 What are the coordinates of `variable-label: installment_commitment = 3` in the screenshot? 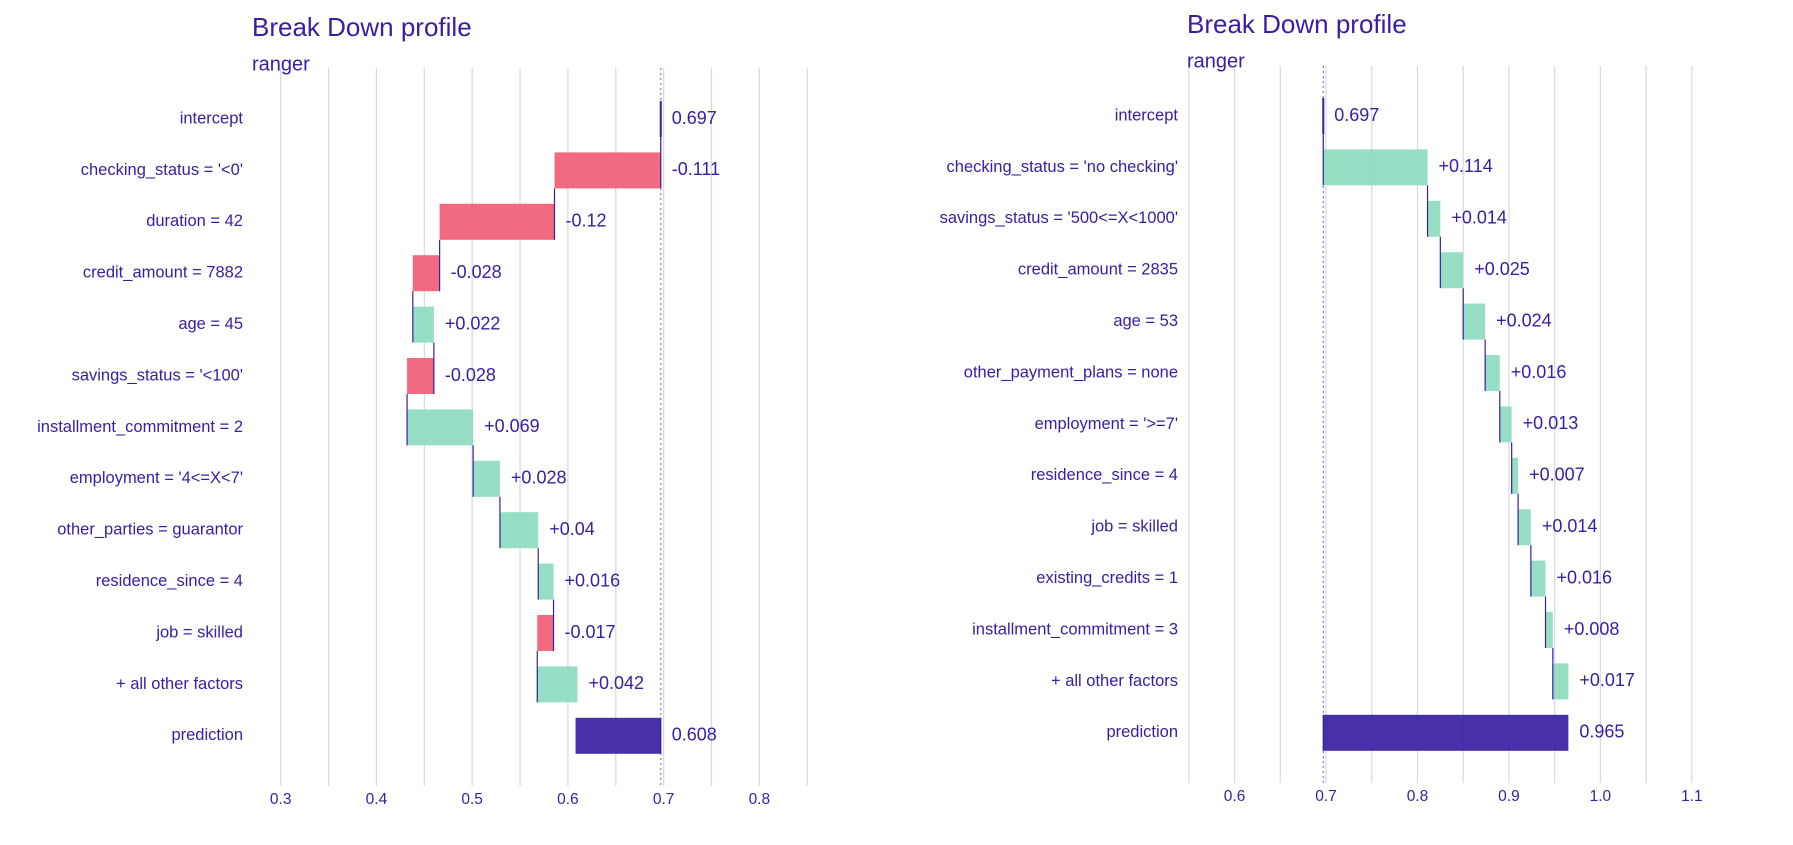 It's located at (1075, 629).